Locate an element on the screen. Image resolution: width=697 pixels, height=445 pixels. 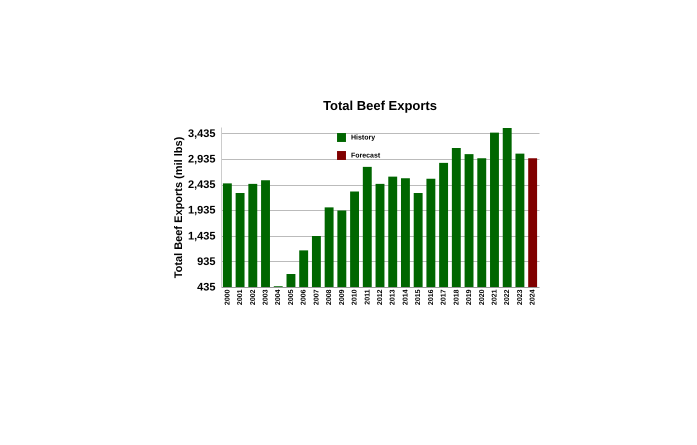
y-tick-label: 1,935 is located at coordinates (202, 210).